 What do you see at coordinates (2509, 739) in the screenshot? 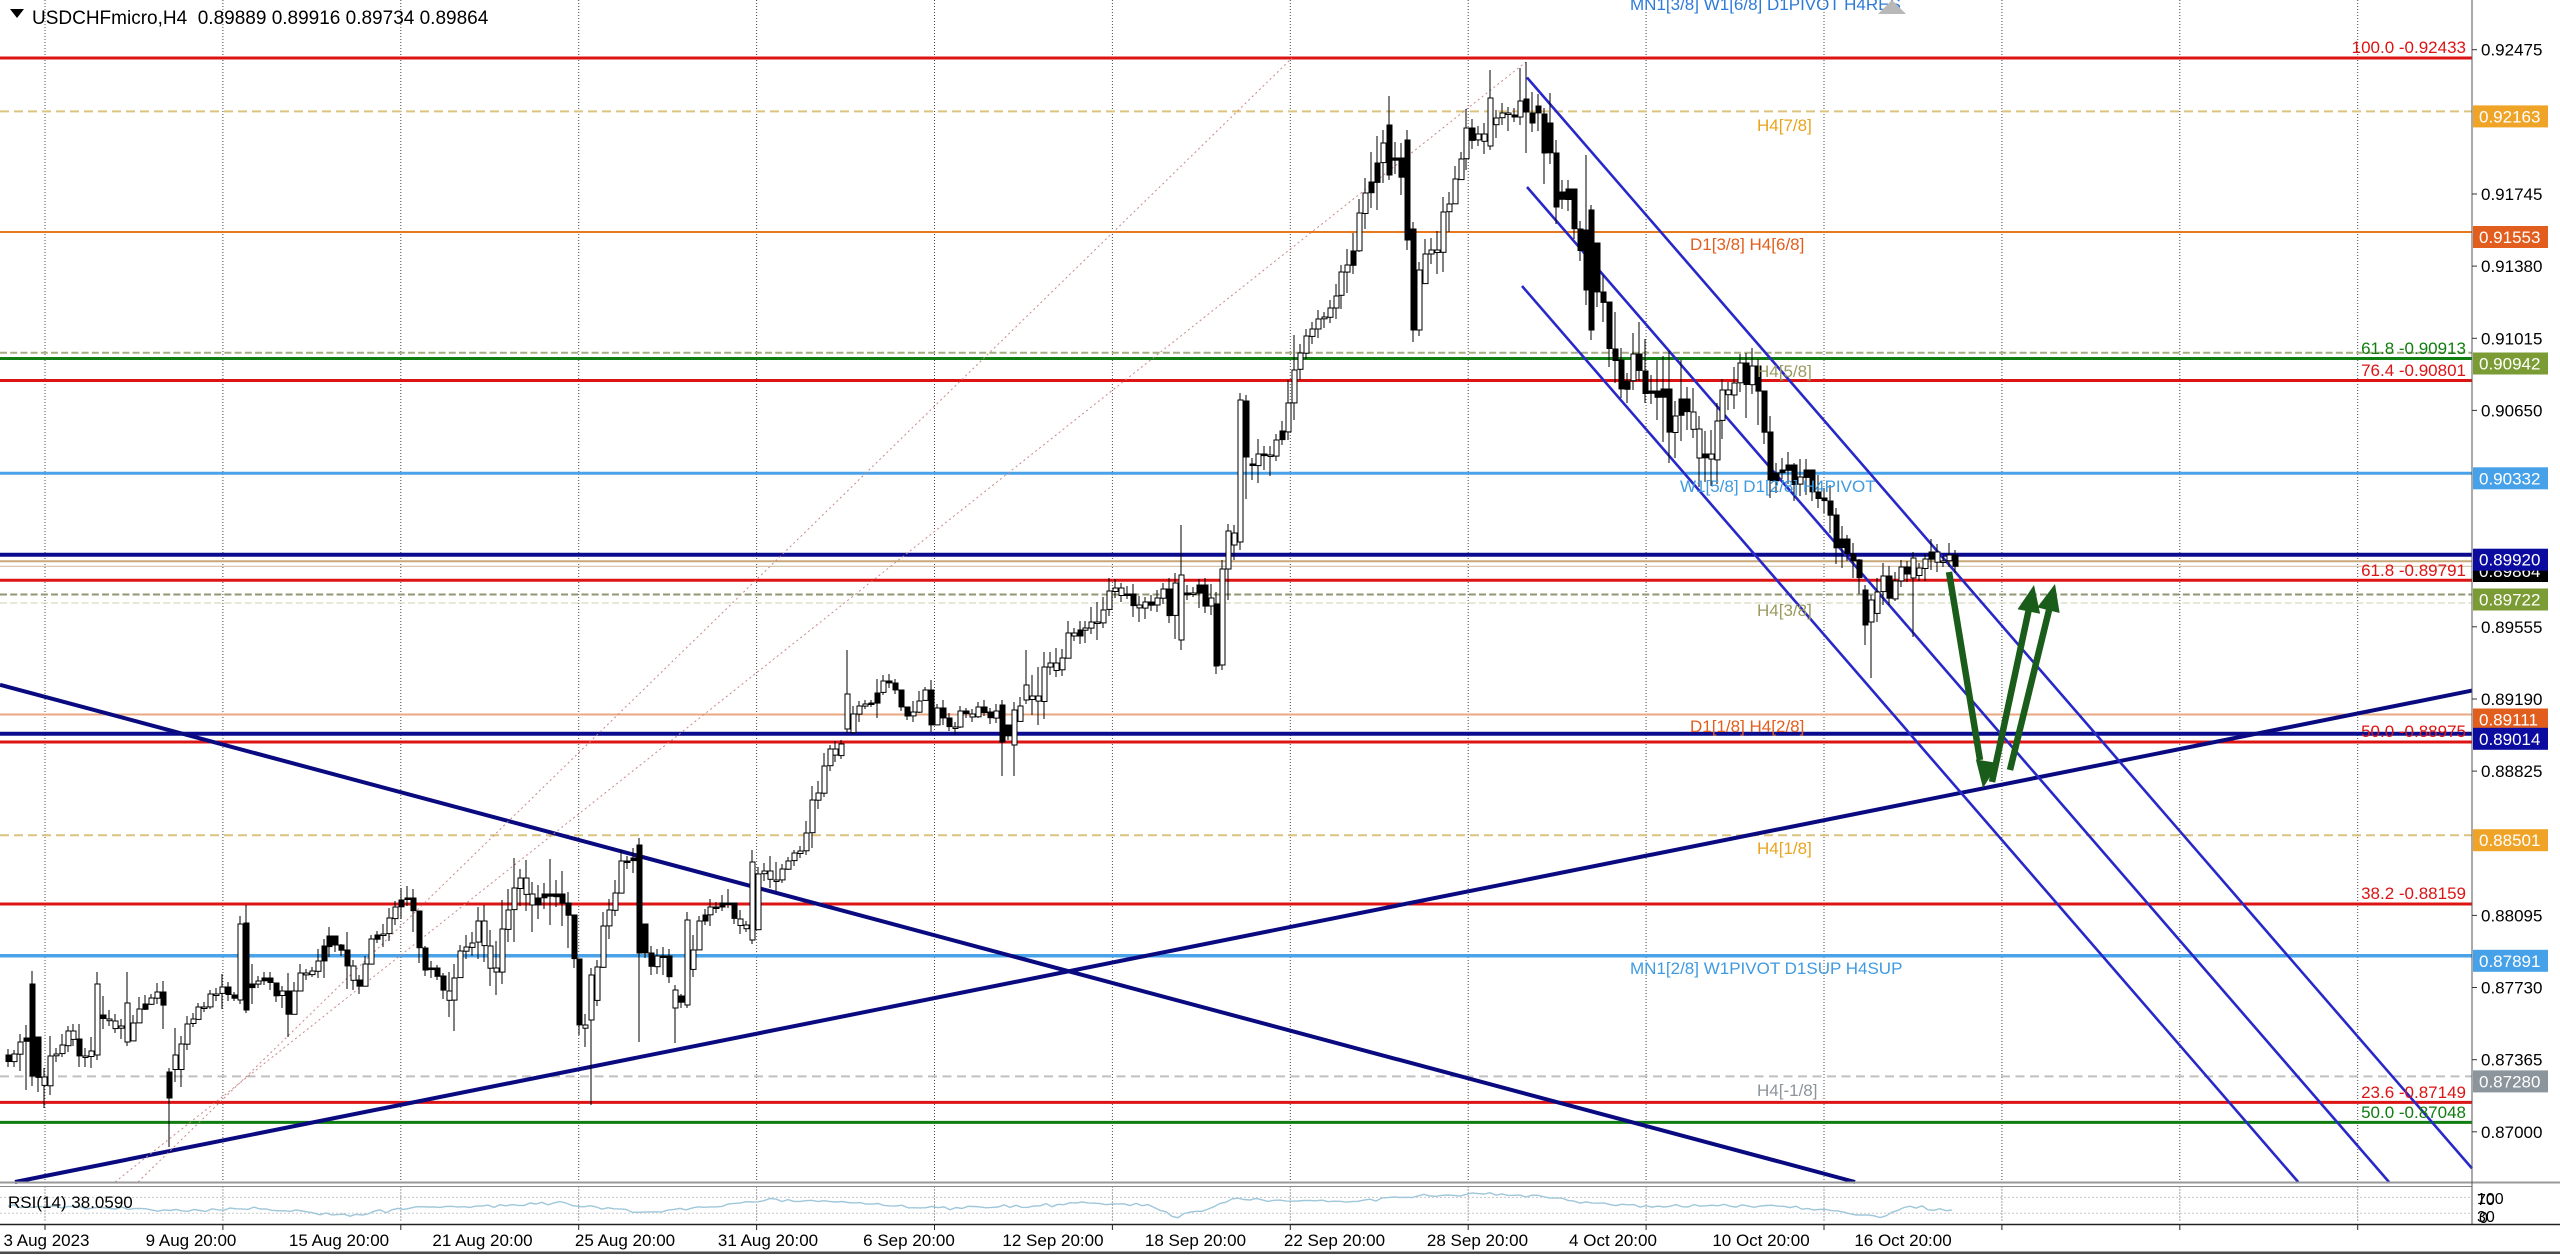
I see `svg-text: 0.89014` at bounding box center [2509, 739].